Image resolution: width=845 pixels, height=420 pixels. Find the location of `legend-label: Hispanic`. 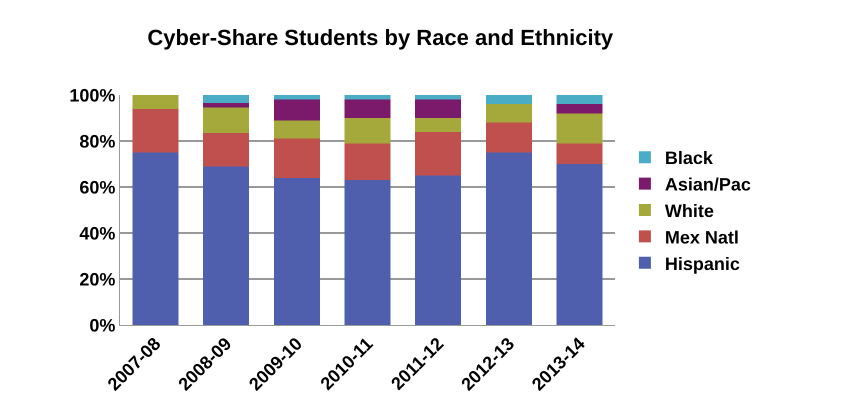

legend-label: Hispanic is located at coordinates (702, 264).